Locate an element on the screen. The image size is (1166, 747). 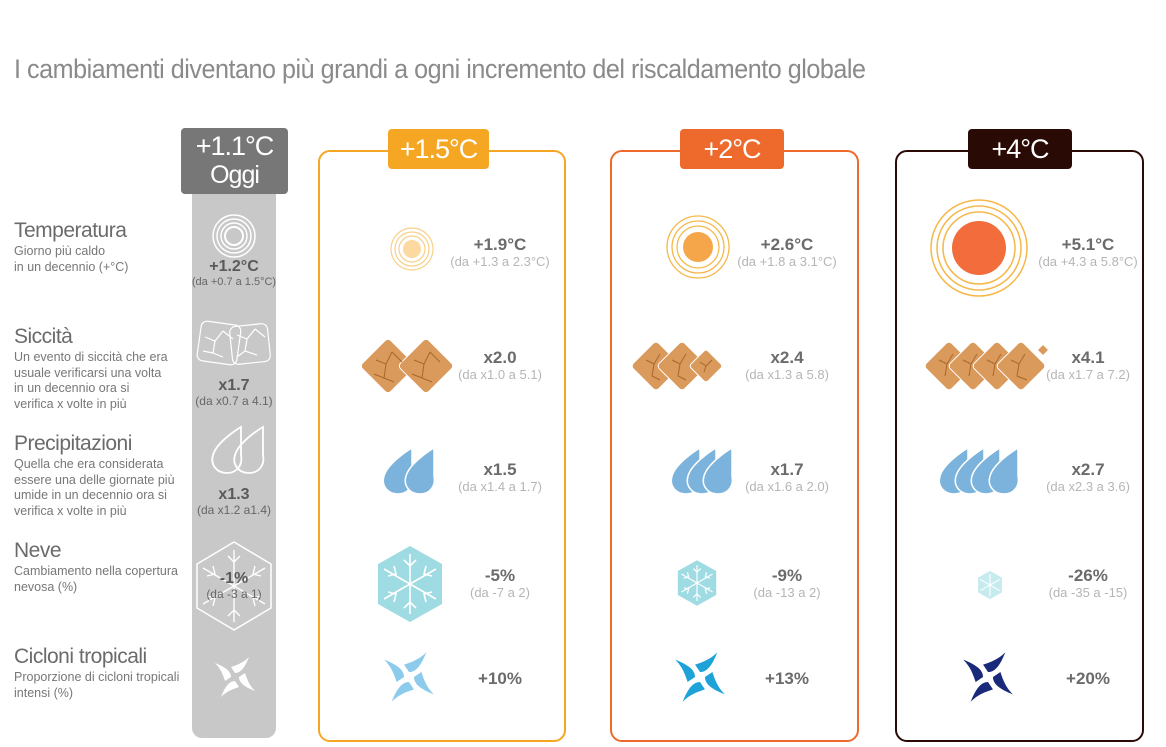
desc-line: usuale verificarsi una volta is located at coordinates (88, 372).